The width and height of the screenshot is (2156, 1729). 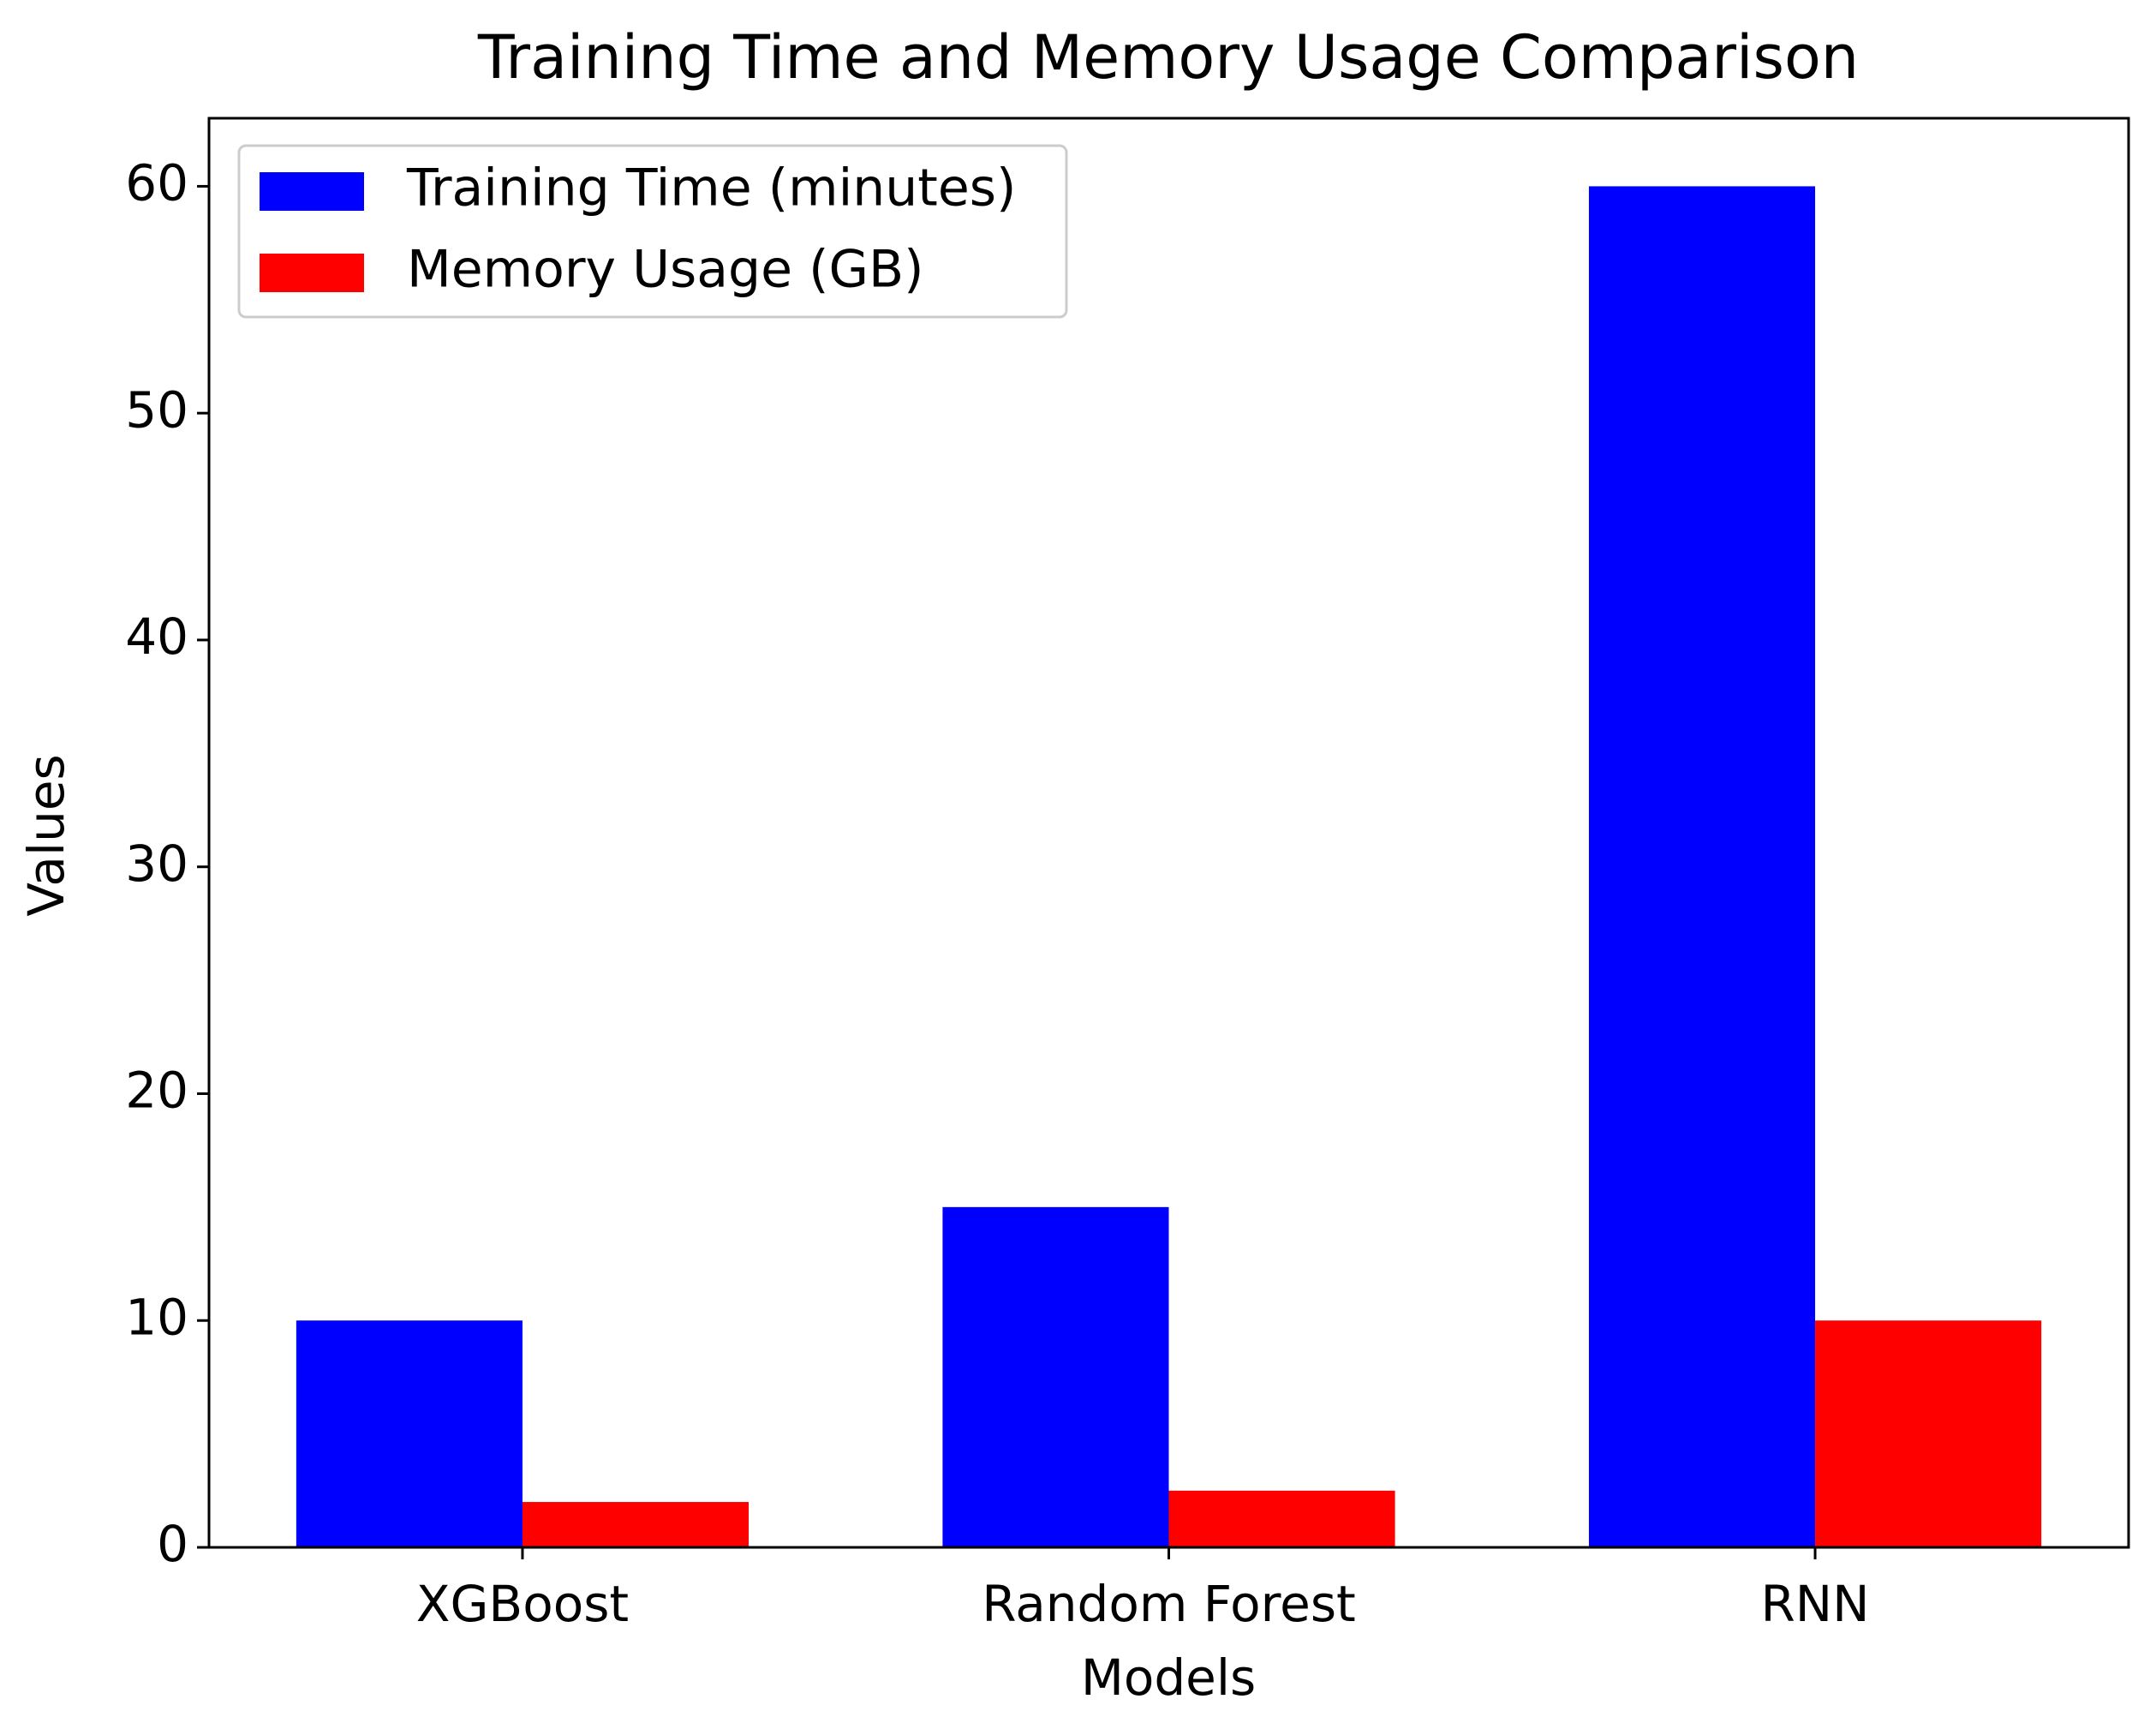 What do you see at coordinates (711, 188) in the screenshot?
I see `legend-label: Training Time (minutes)` at bounding box center [711, 188].